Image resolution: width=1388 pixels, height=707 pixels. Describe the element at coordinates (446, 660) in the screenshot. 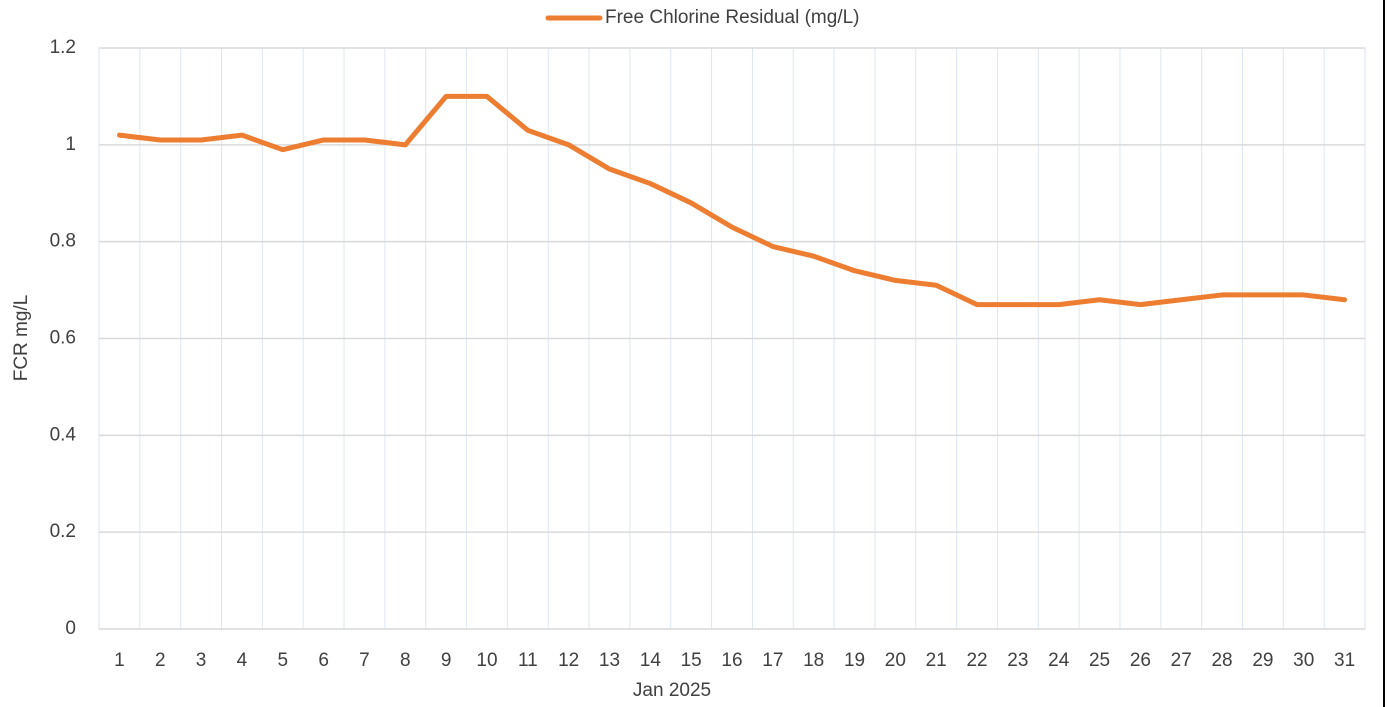

I see `x-tick-label: 9` at that location.